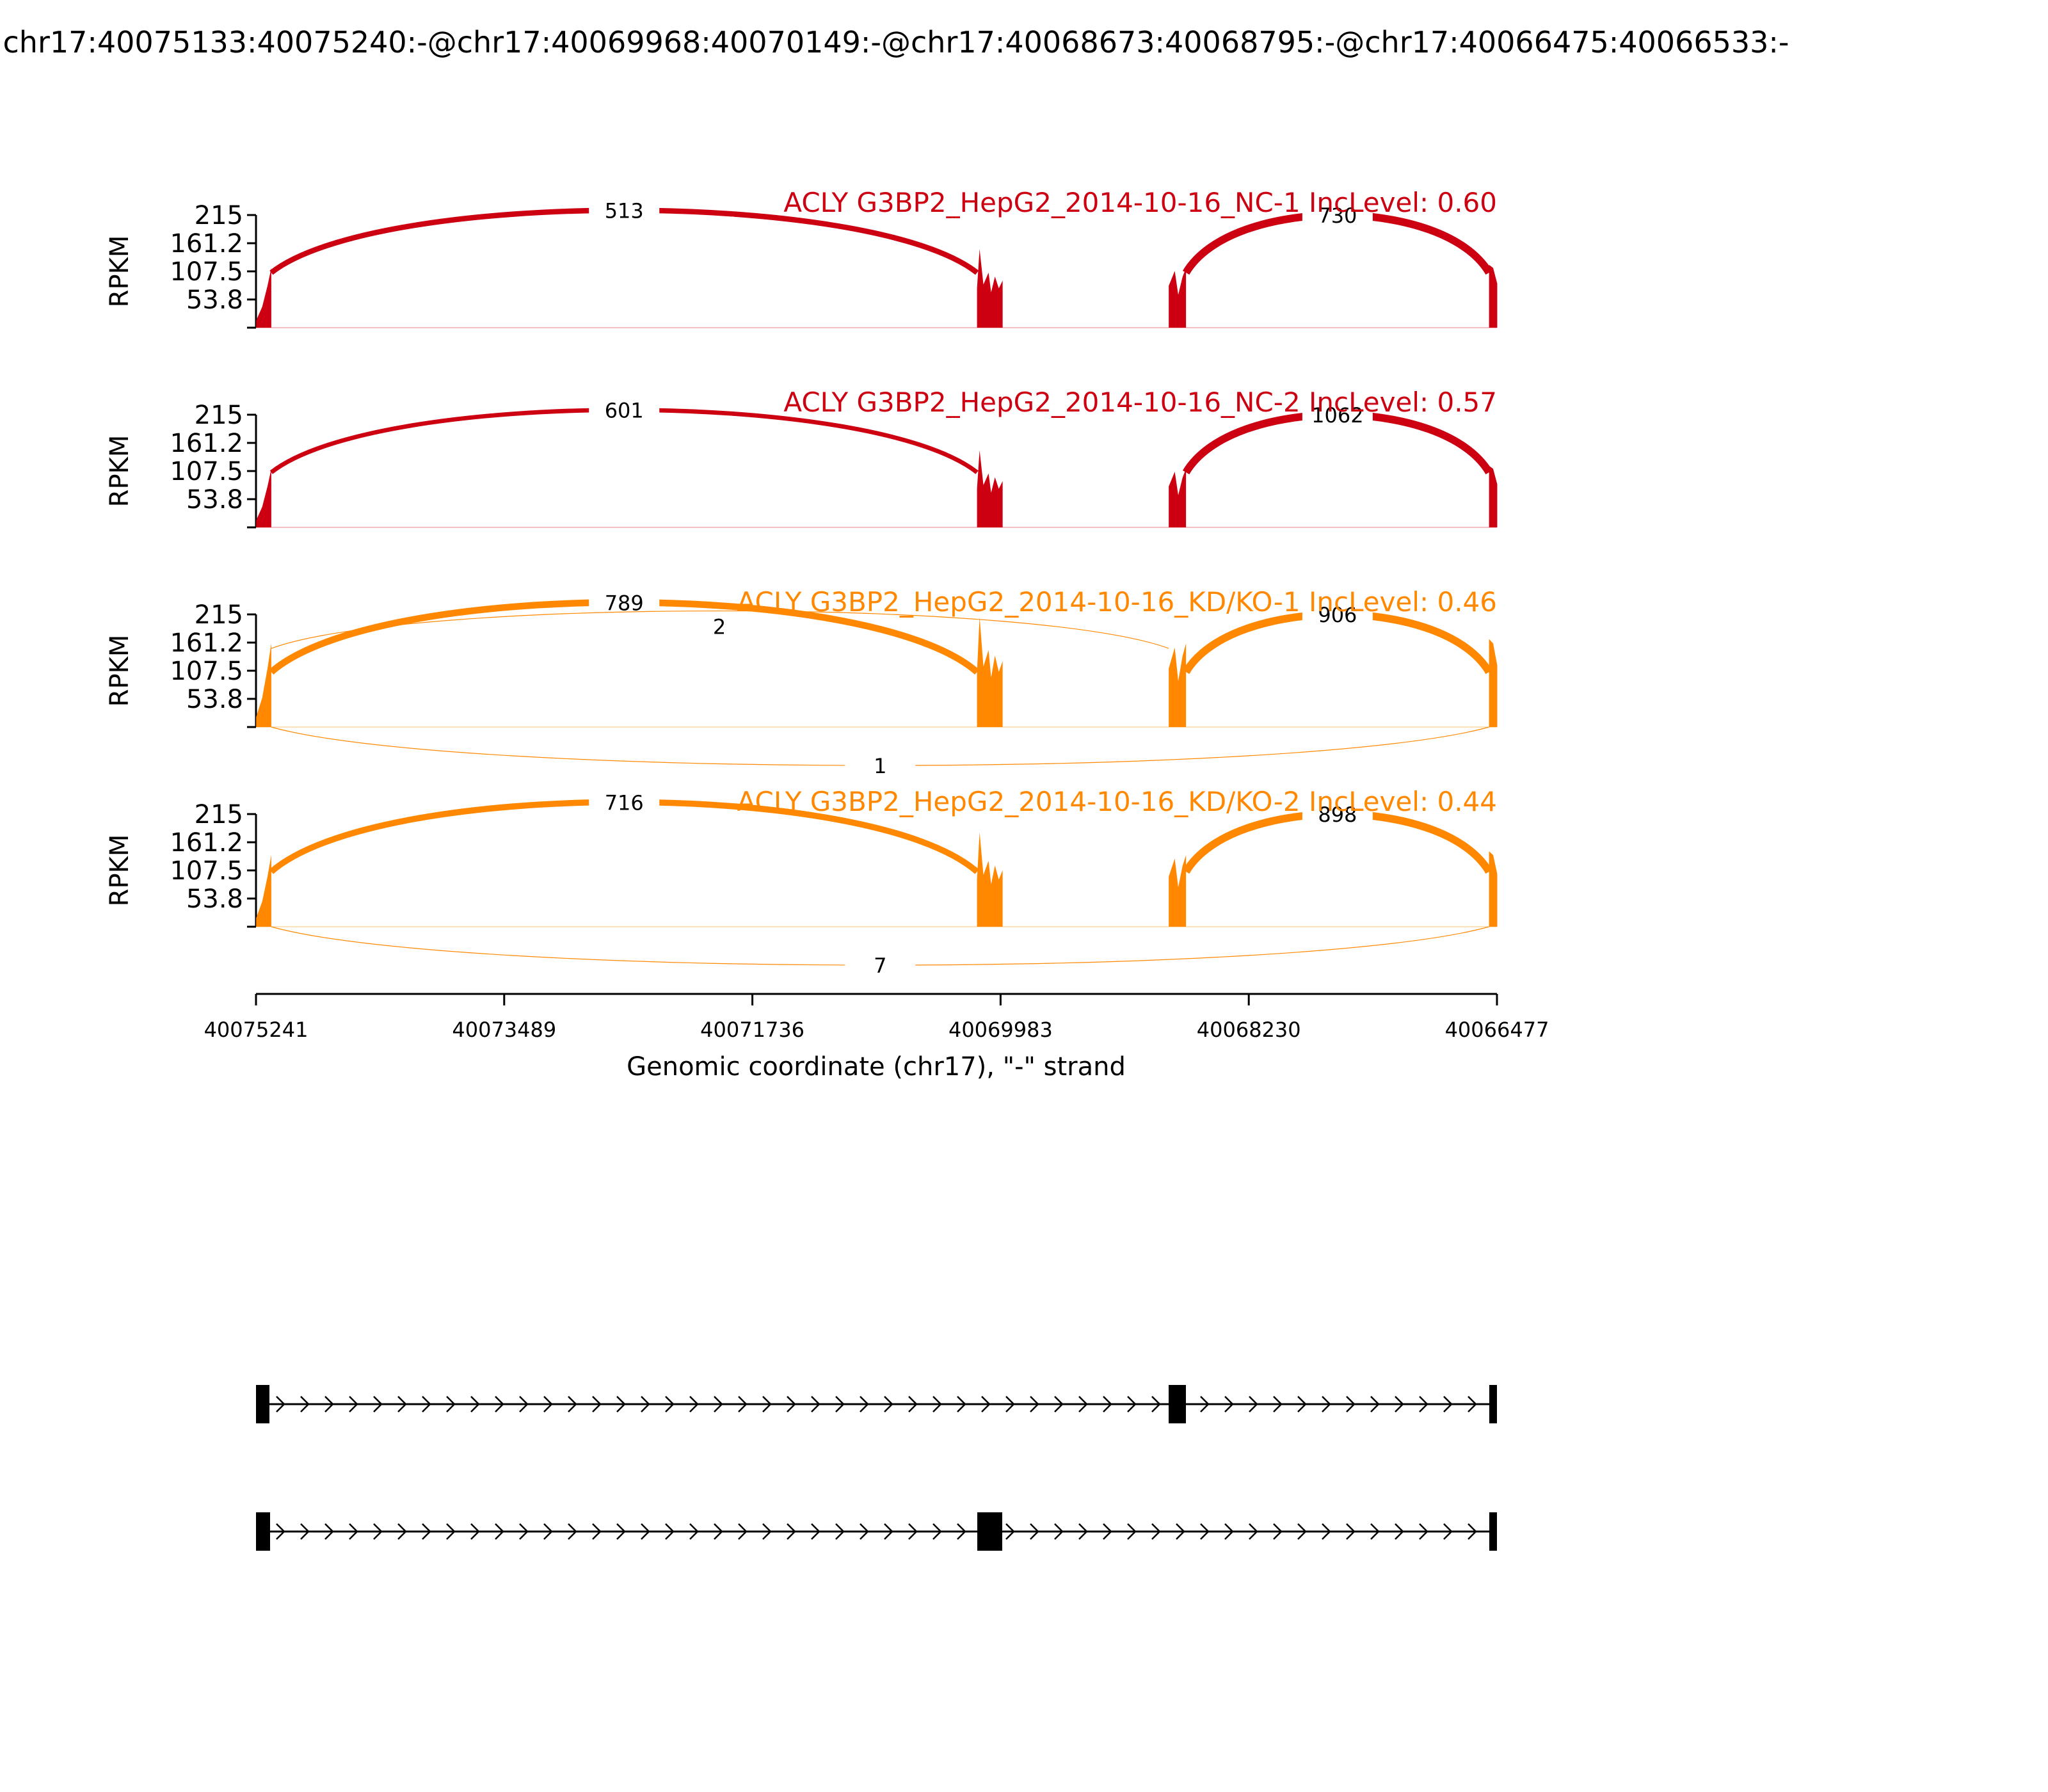 The height and width of the screenshot is (1792, 2048). What do you see at coordinates (752, 1030) in the screenshot?
I see `x-tick-label: 40071736` at bounding box center [752, 1030].